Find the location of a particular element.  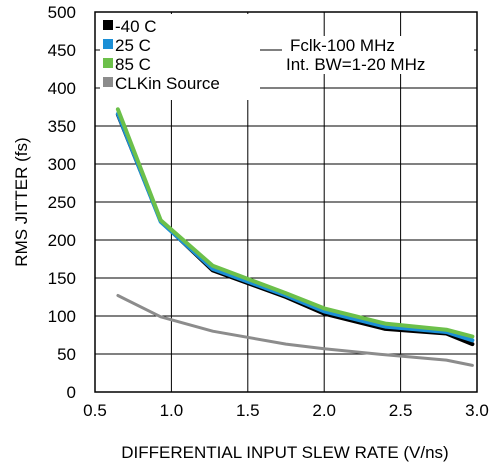

y-axis-title: RMS JITTER (fs) is located at coordinates (21, 201).